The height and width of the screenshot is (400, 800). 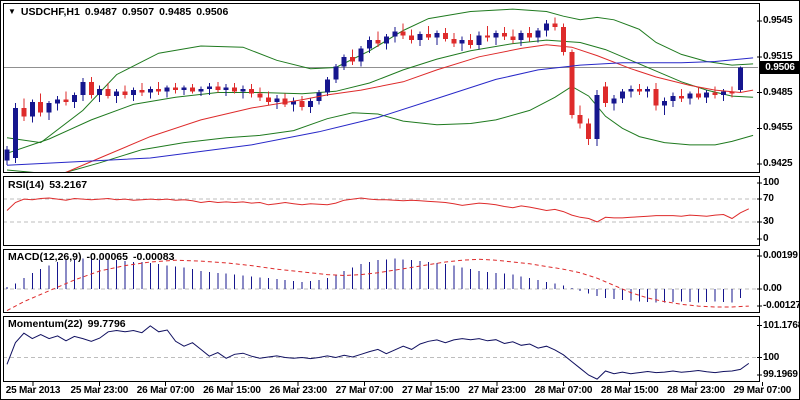 What do you see at coordinates (118, 12) in the screenshot?
I see `price-panel-title: ▼ USDCHF,H1 0.9487 0.9507 0.9485 0.9506` at bounding box center [118, 12].